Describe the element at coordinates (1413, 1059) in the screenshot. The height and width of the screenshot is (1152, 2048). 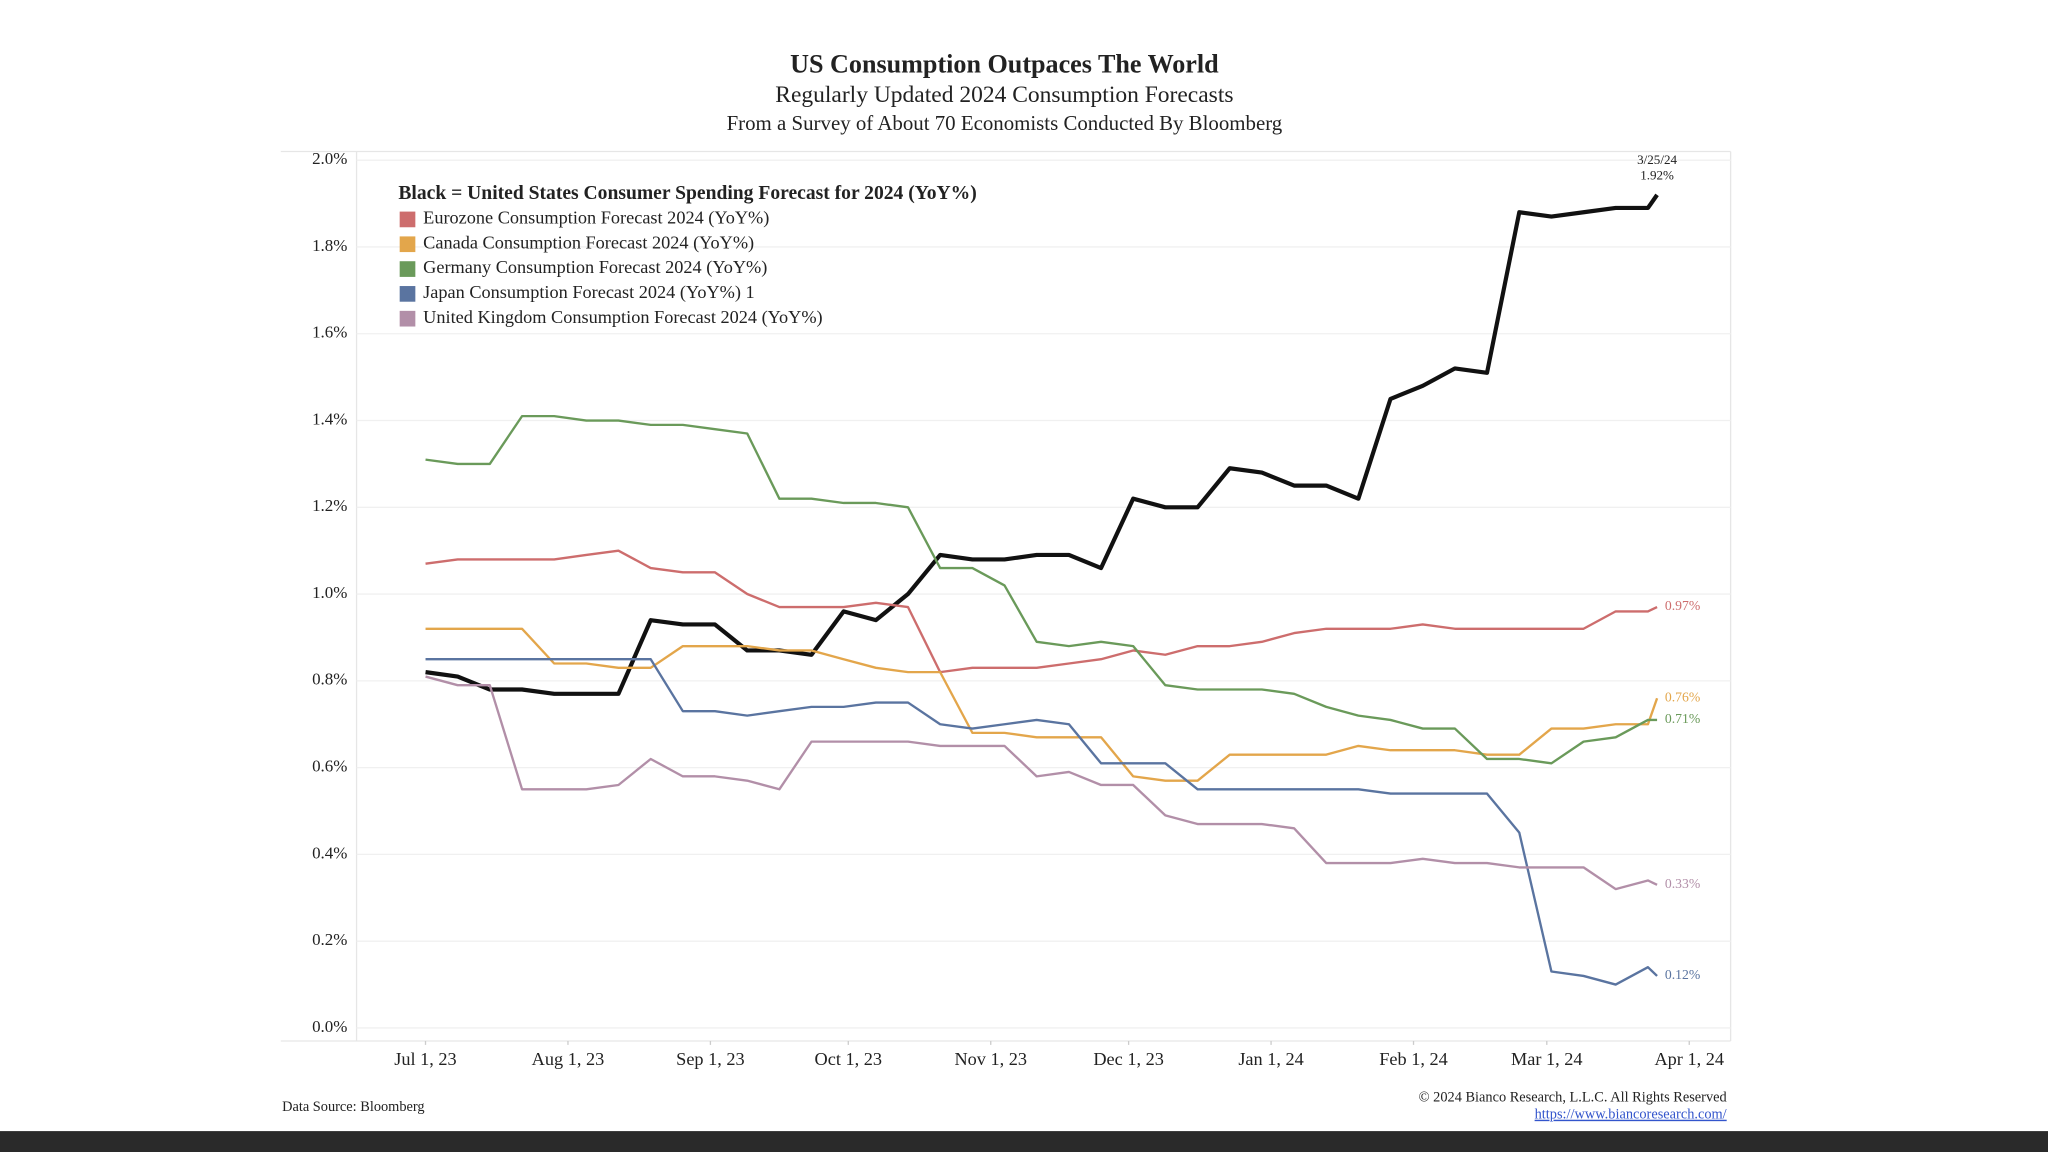
I see `x-tick-label: Feb 1, 24` at that location.